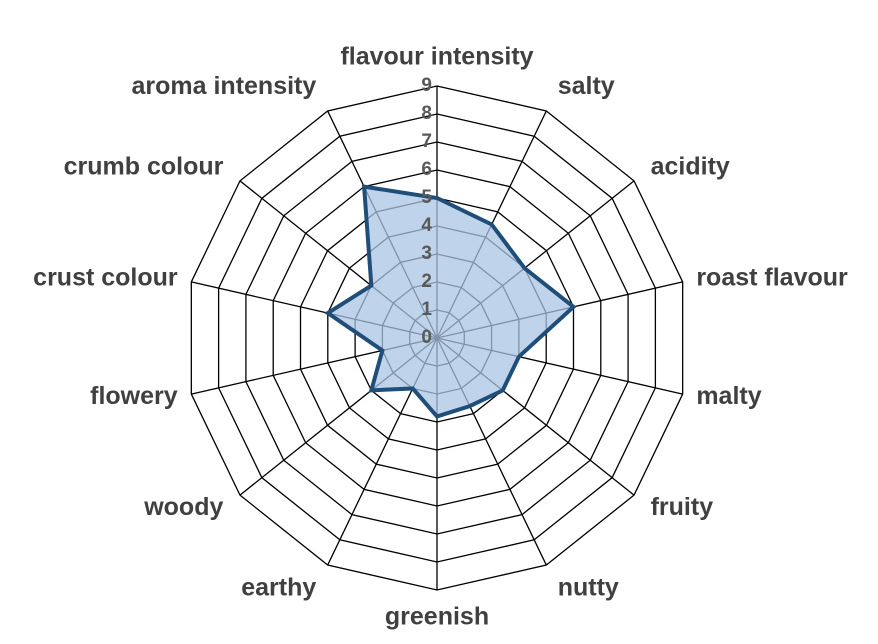 The image size is (878, 644). Describe the element at coordinates (426, 253) in the screenshot. I see `y-tick-label: 3` at that location.